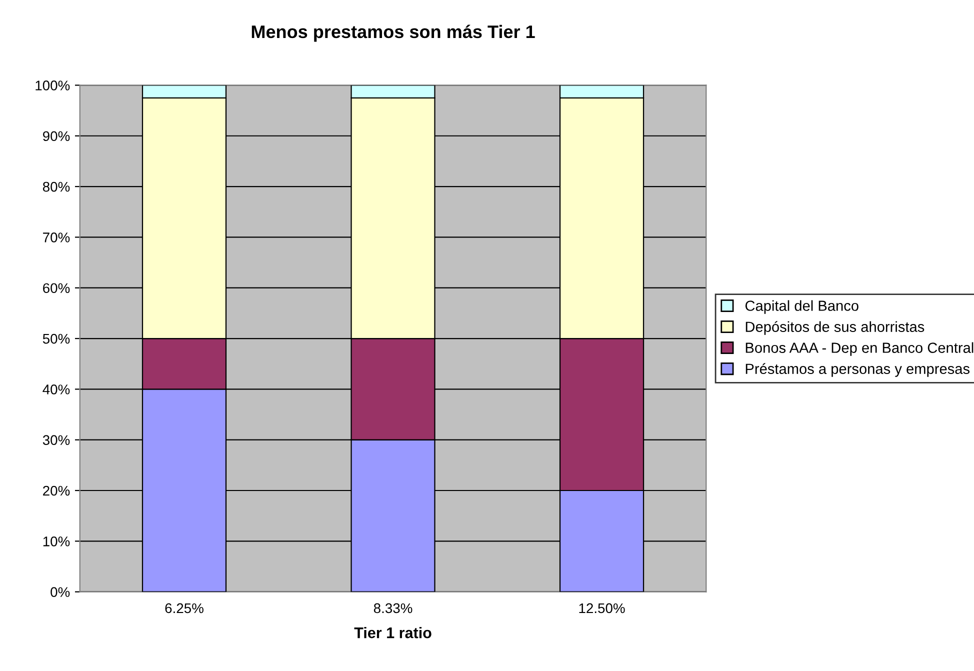  I want to click on y-tick-label: 30%, so click(56, 440).